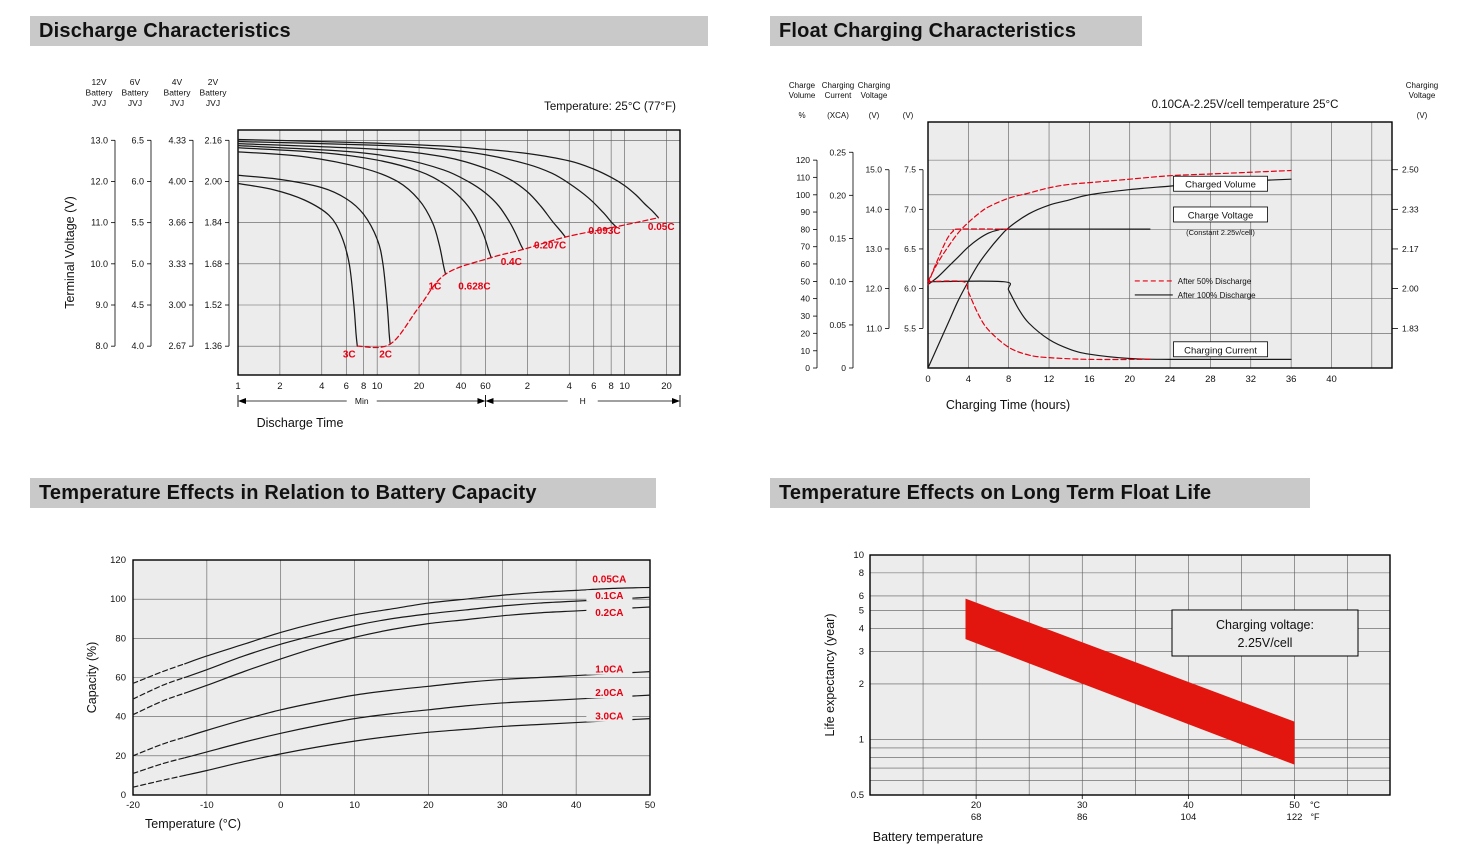 The height and width of the screenshot is (860, 1466). What do you see at coordinates (137, 223) in the screenshot?
I see `y-tick: 5.5` at bounding box center [137, 223].